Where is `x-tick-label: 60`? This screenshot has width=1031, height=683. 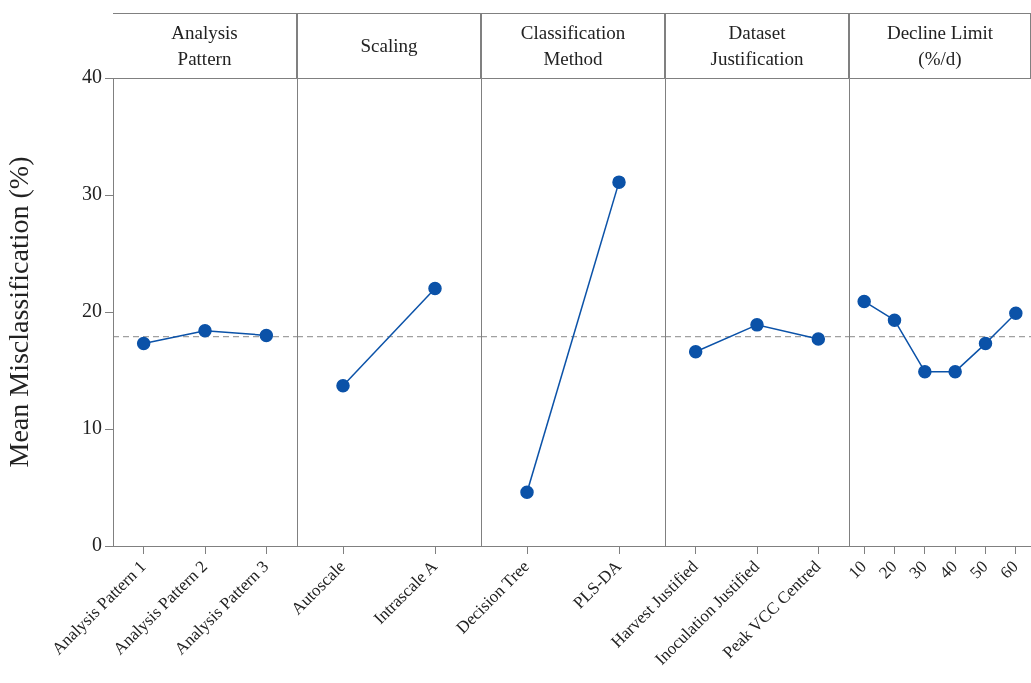 x-tick-label: 60 is located at coordinates (1009, 569).